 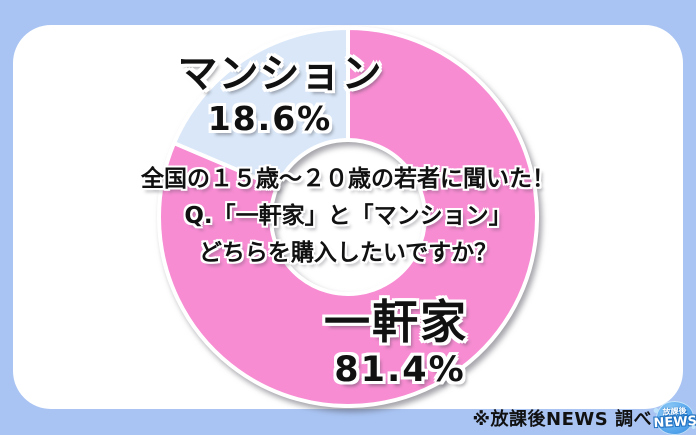 I want to click on slice-label-house: 一軒家, so click(x=396, y=322).